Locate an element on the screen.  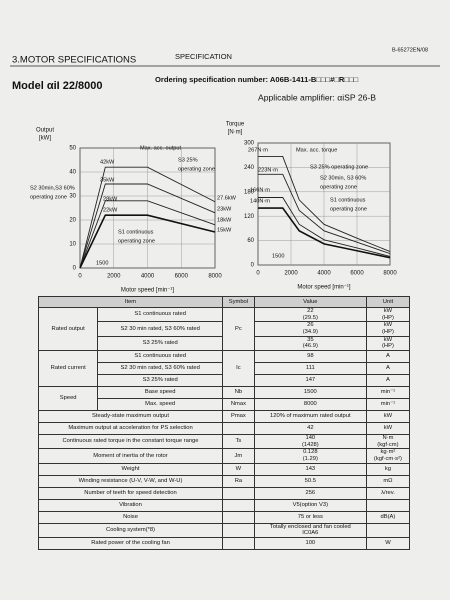
value: 35 (46.9) is located at coordinates (310, 343).